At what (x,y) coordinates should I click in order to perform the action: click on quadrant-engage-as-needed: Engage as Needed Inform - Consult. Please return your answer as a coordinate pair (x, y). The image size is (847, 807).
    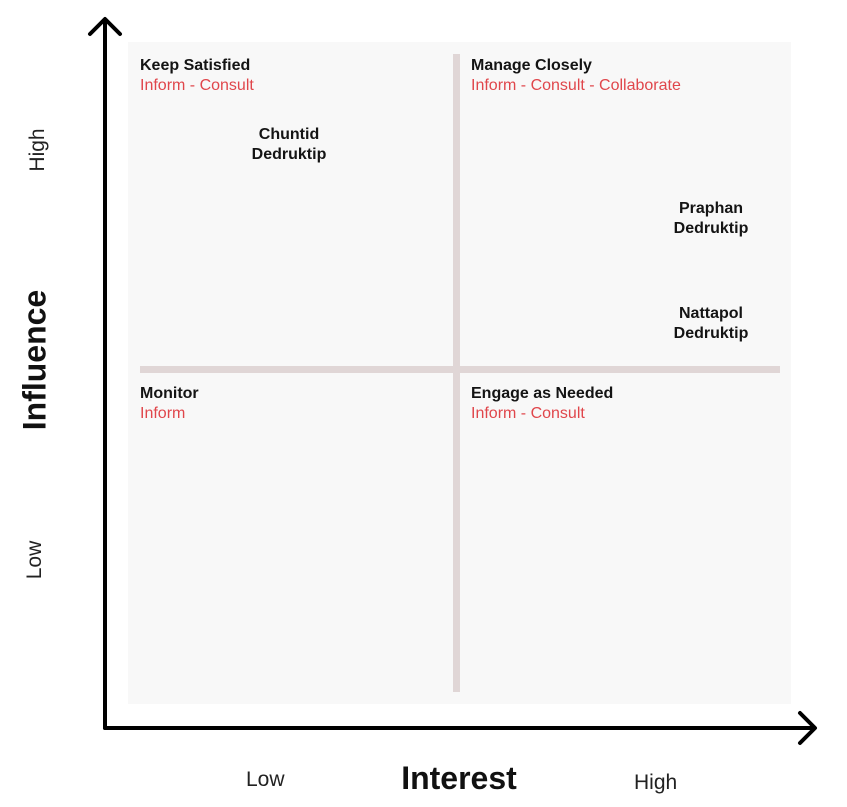
    Looking at the image, I should click on (542, 404).